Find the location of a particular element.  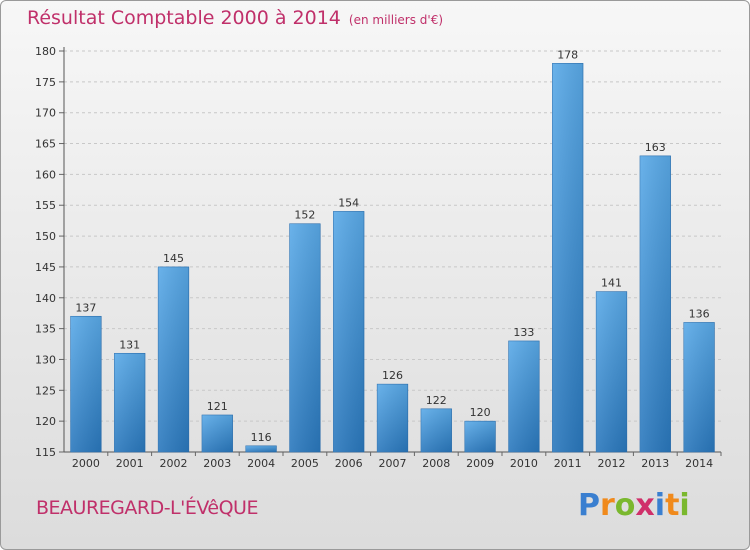

proxiti-logo: Proxiti is located at coordinates (634, 505).